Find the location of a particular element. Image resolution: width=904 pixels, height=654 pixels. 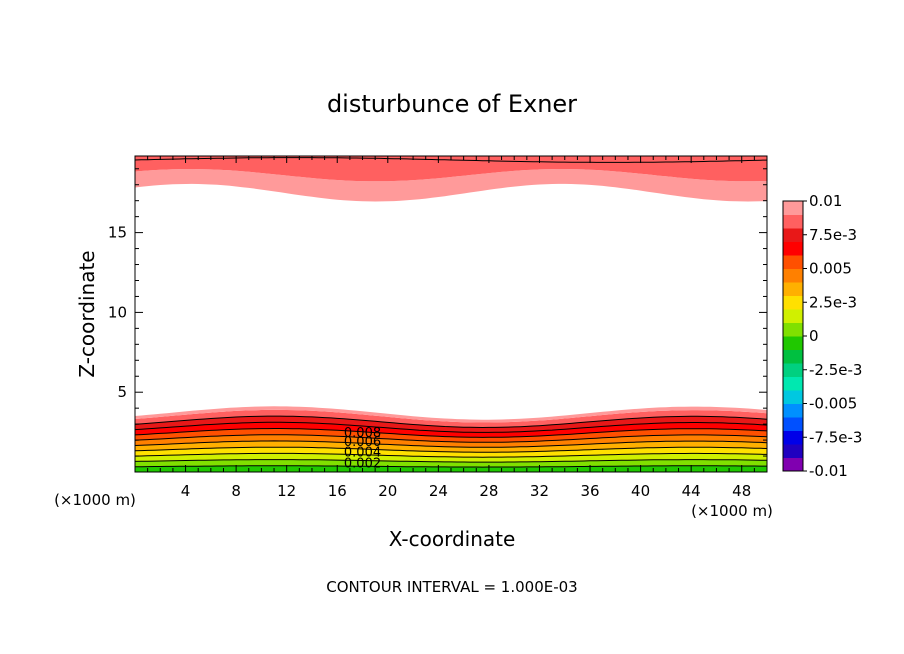

y-tick-label: 5 is located at coordinates (122, 392).